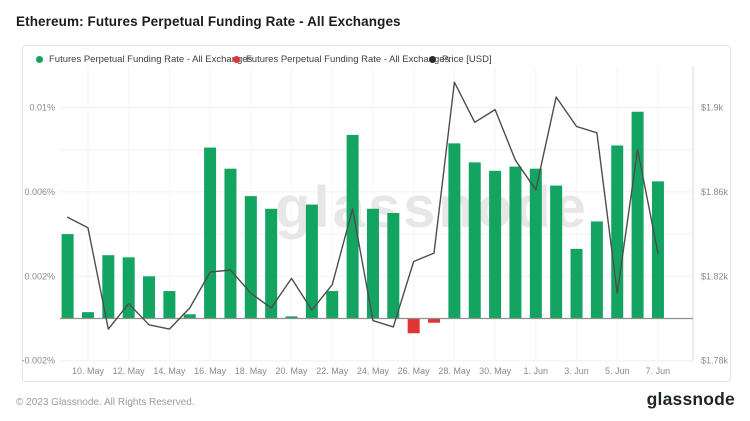 The width and height of the screenshot is (750, 421). I want to click on copyright-text: © 2023 Glassnode. All Rights Reserved., so click(105, 402).